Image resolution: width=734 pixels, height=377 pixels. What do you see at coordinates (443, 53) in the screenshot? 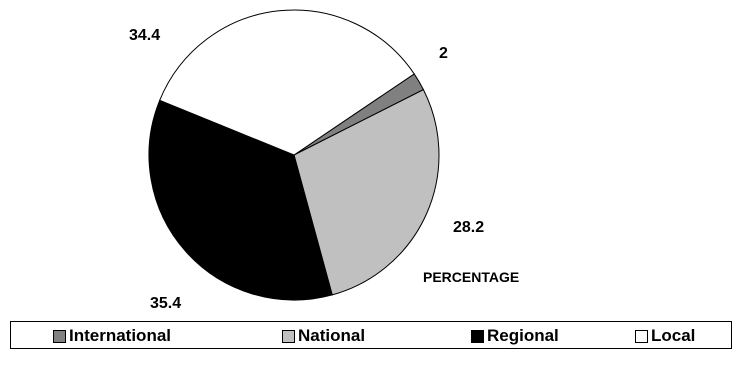
I see `data-label-international: 2` at bounding box center [443, 53].